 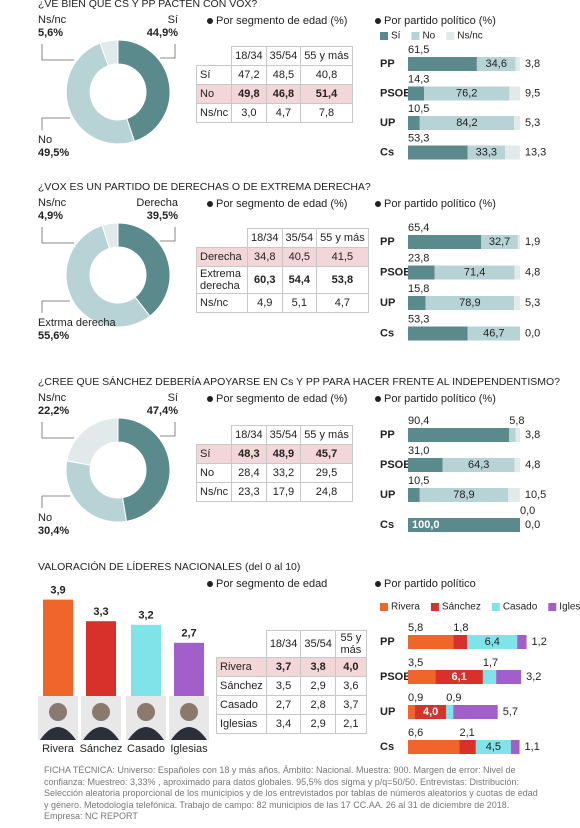 What do you see at coordinates (222, 280) in the screenshot?
I see `row-label: Extrema derecha` at bounding box center [222, 280].